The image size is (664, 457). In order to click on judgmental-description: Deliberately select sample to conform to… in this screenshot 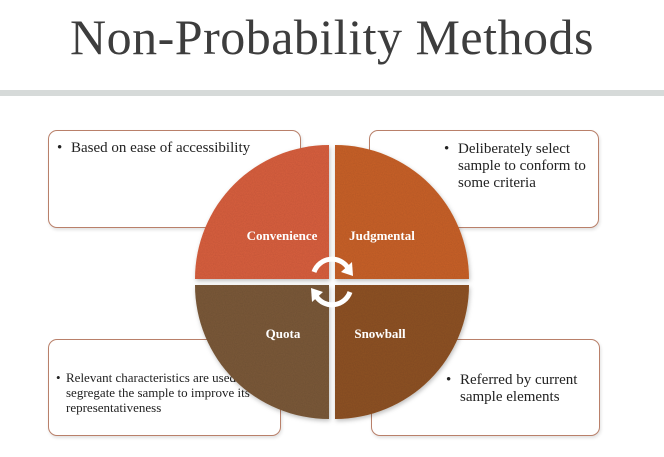, I will do `click(522, 166)`.